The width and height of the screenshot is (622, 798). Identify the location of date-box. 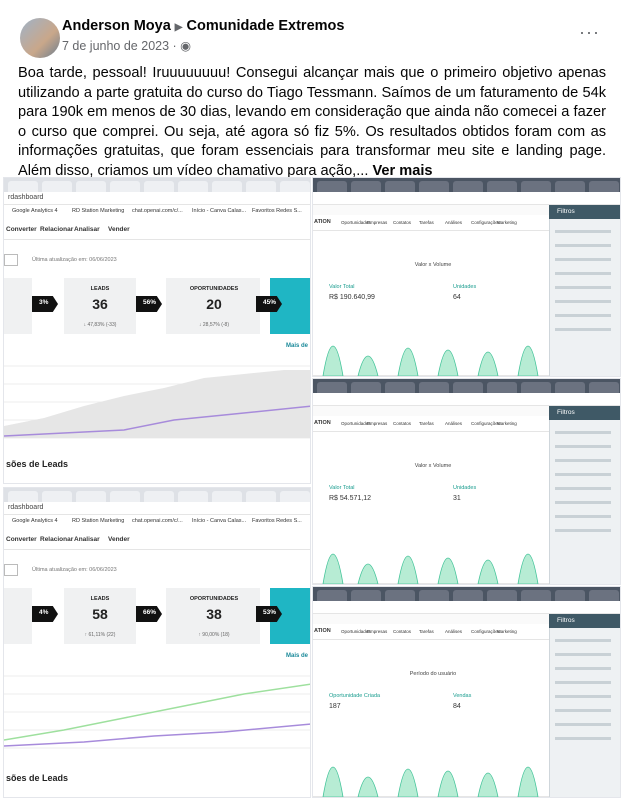
(11, 260).